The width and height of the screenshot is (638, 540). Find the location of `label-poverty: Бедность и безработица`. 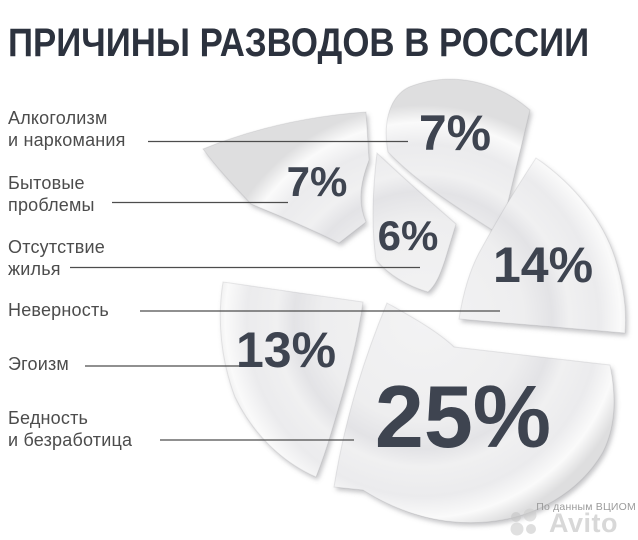

label-poverty: Бедность и безработица is located at coordinates (70, 429).